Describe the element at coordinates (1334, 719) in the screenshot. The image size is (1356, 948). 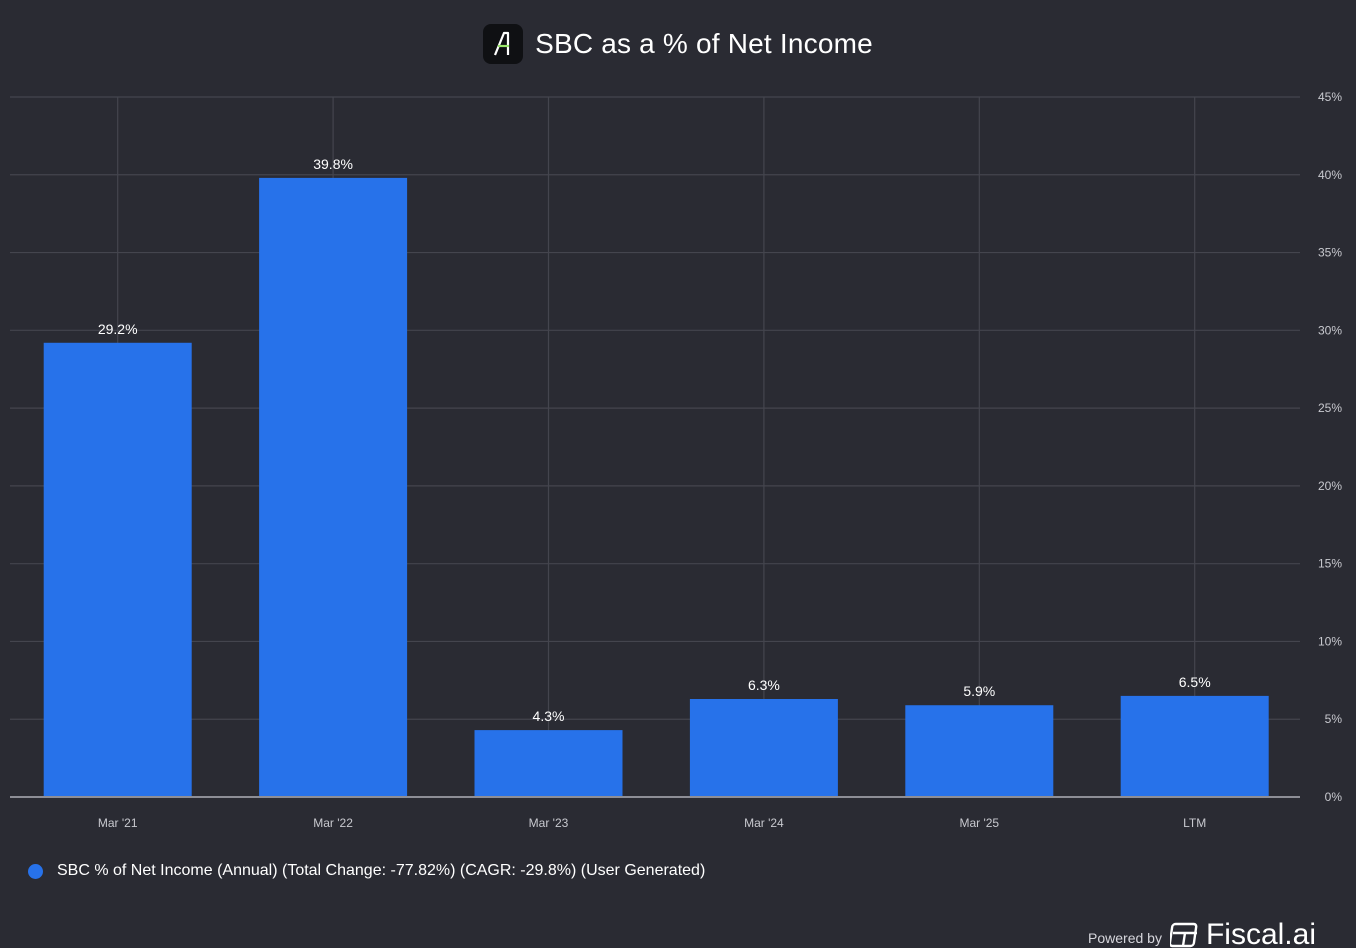
I see `y-tick-label: 5%` at that location.